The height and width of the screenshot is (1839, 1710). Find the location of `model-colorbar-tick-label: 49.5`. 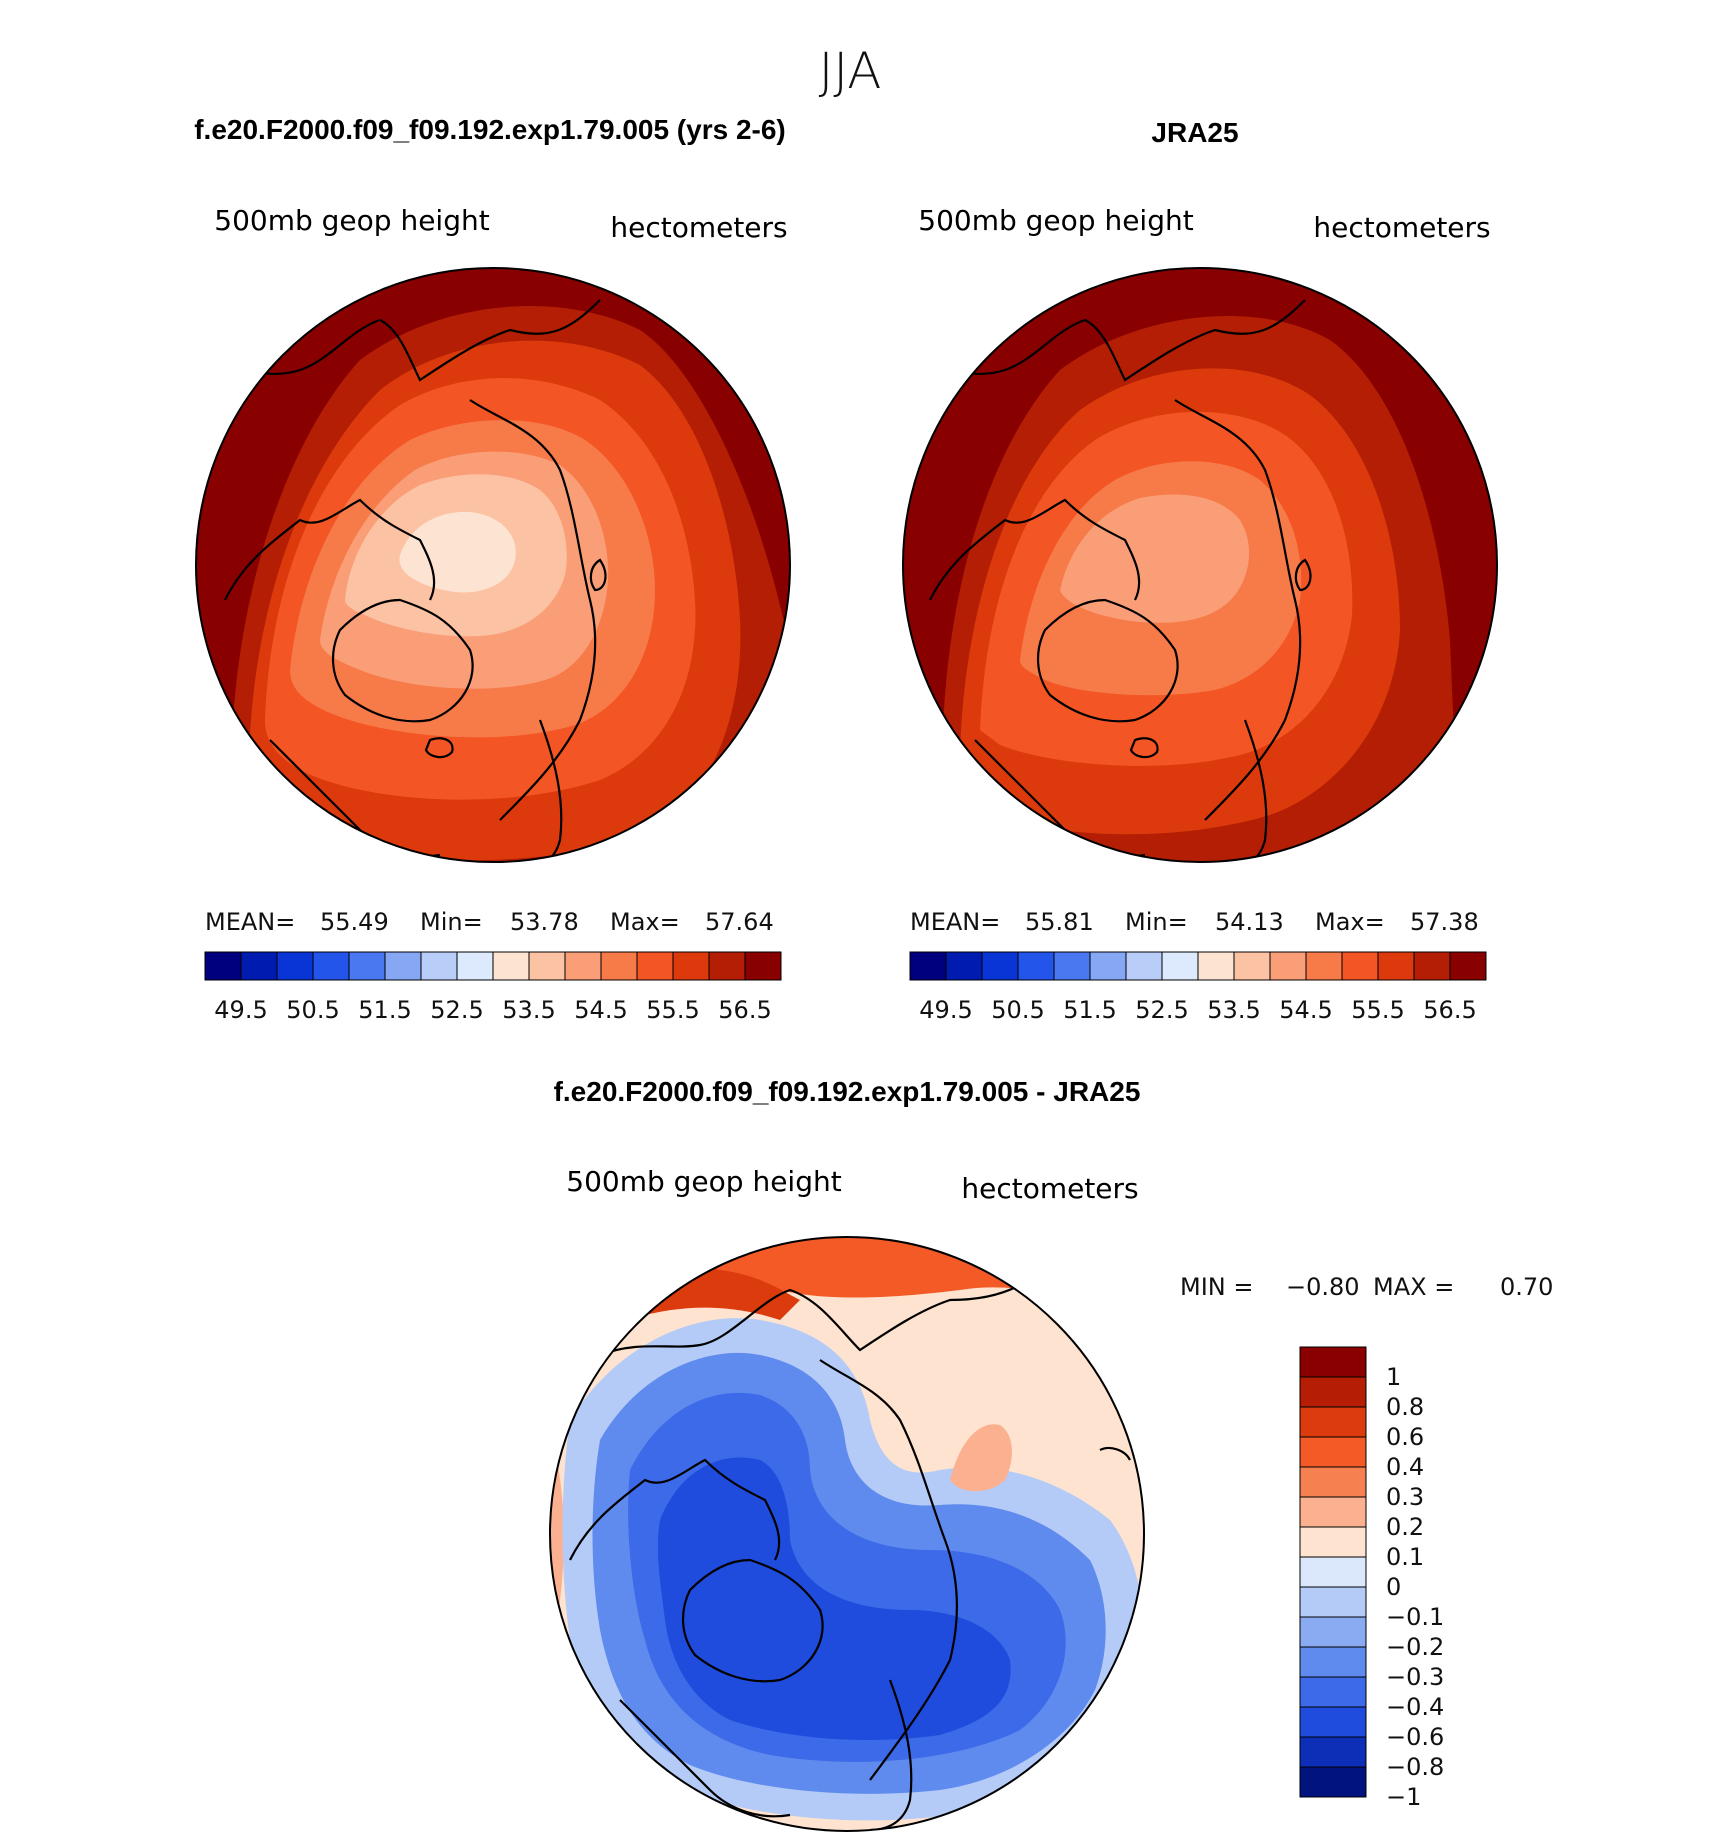

model-colorbar-tick-label: 49.5 is located at coordinates (240, 1010).